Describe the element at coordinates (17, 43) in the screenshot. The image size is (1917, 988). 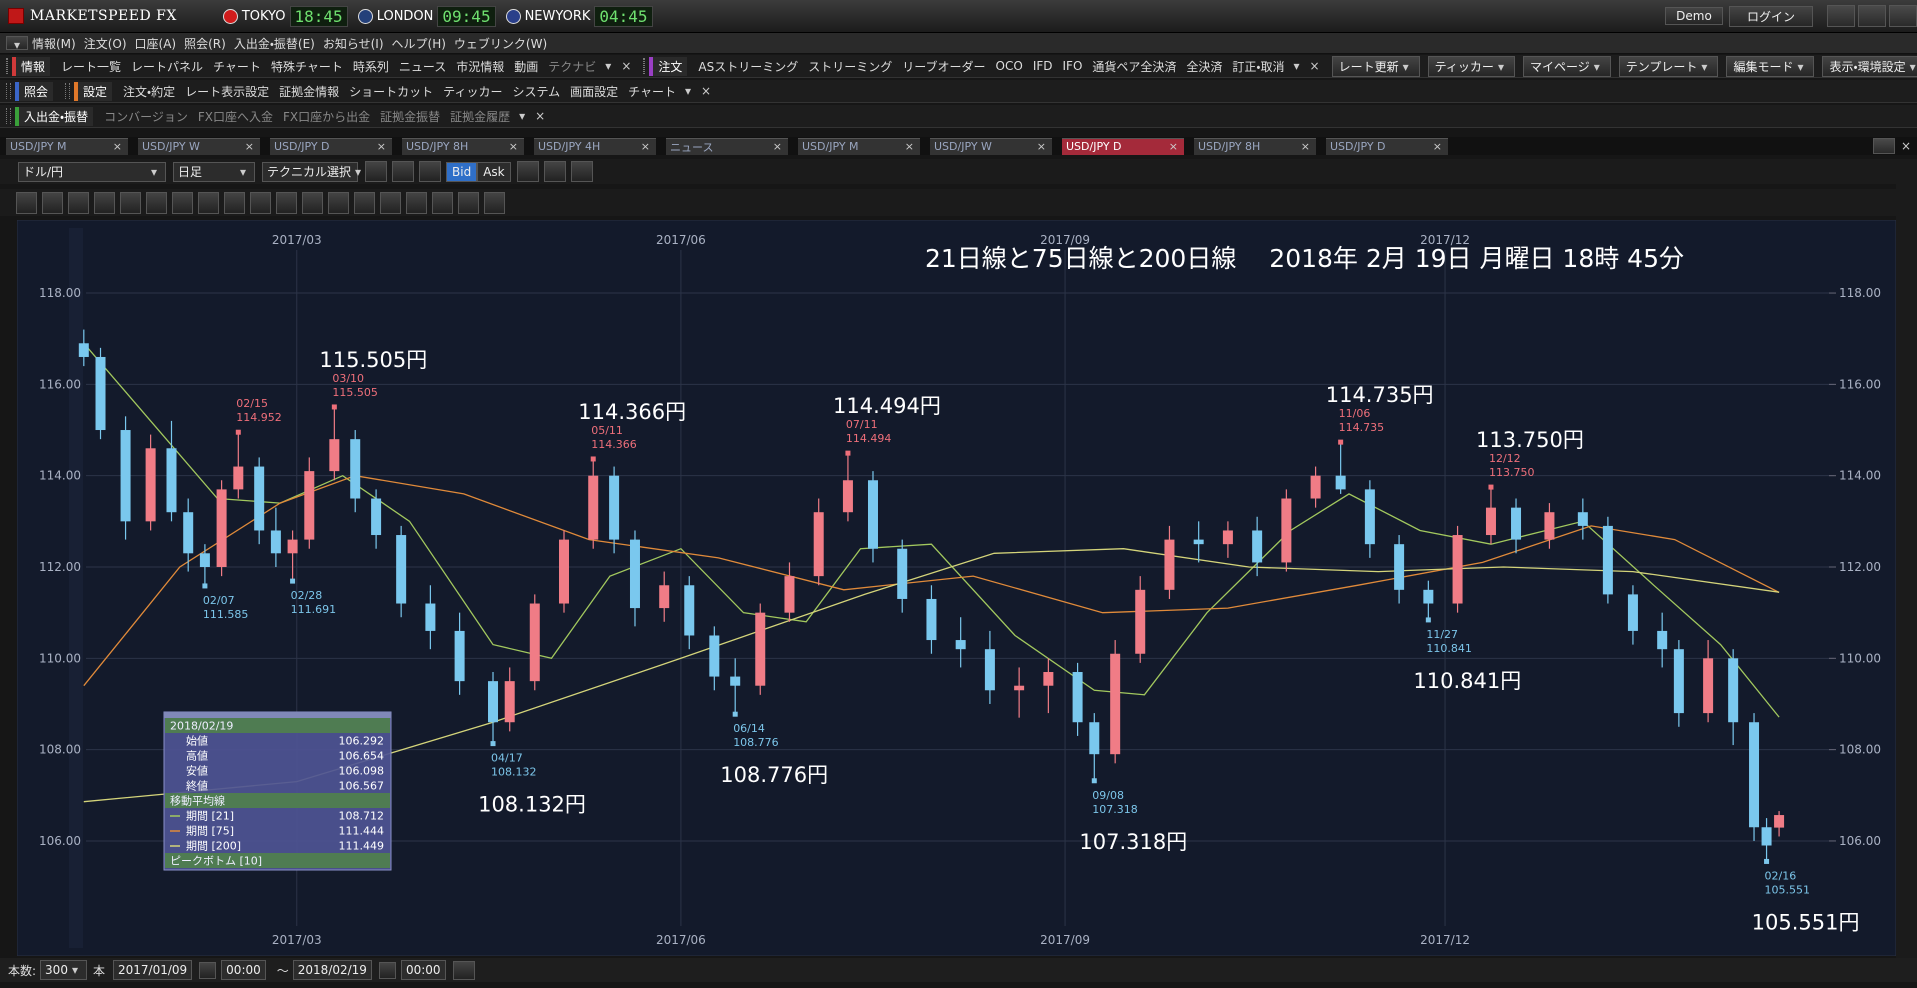
I see `menu-icon` at that location.